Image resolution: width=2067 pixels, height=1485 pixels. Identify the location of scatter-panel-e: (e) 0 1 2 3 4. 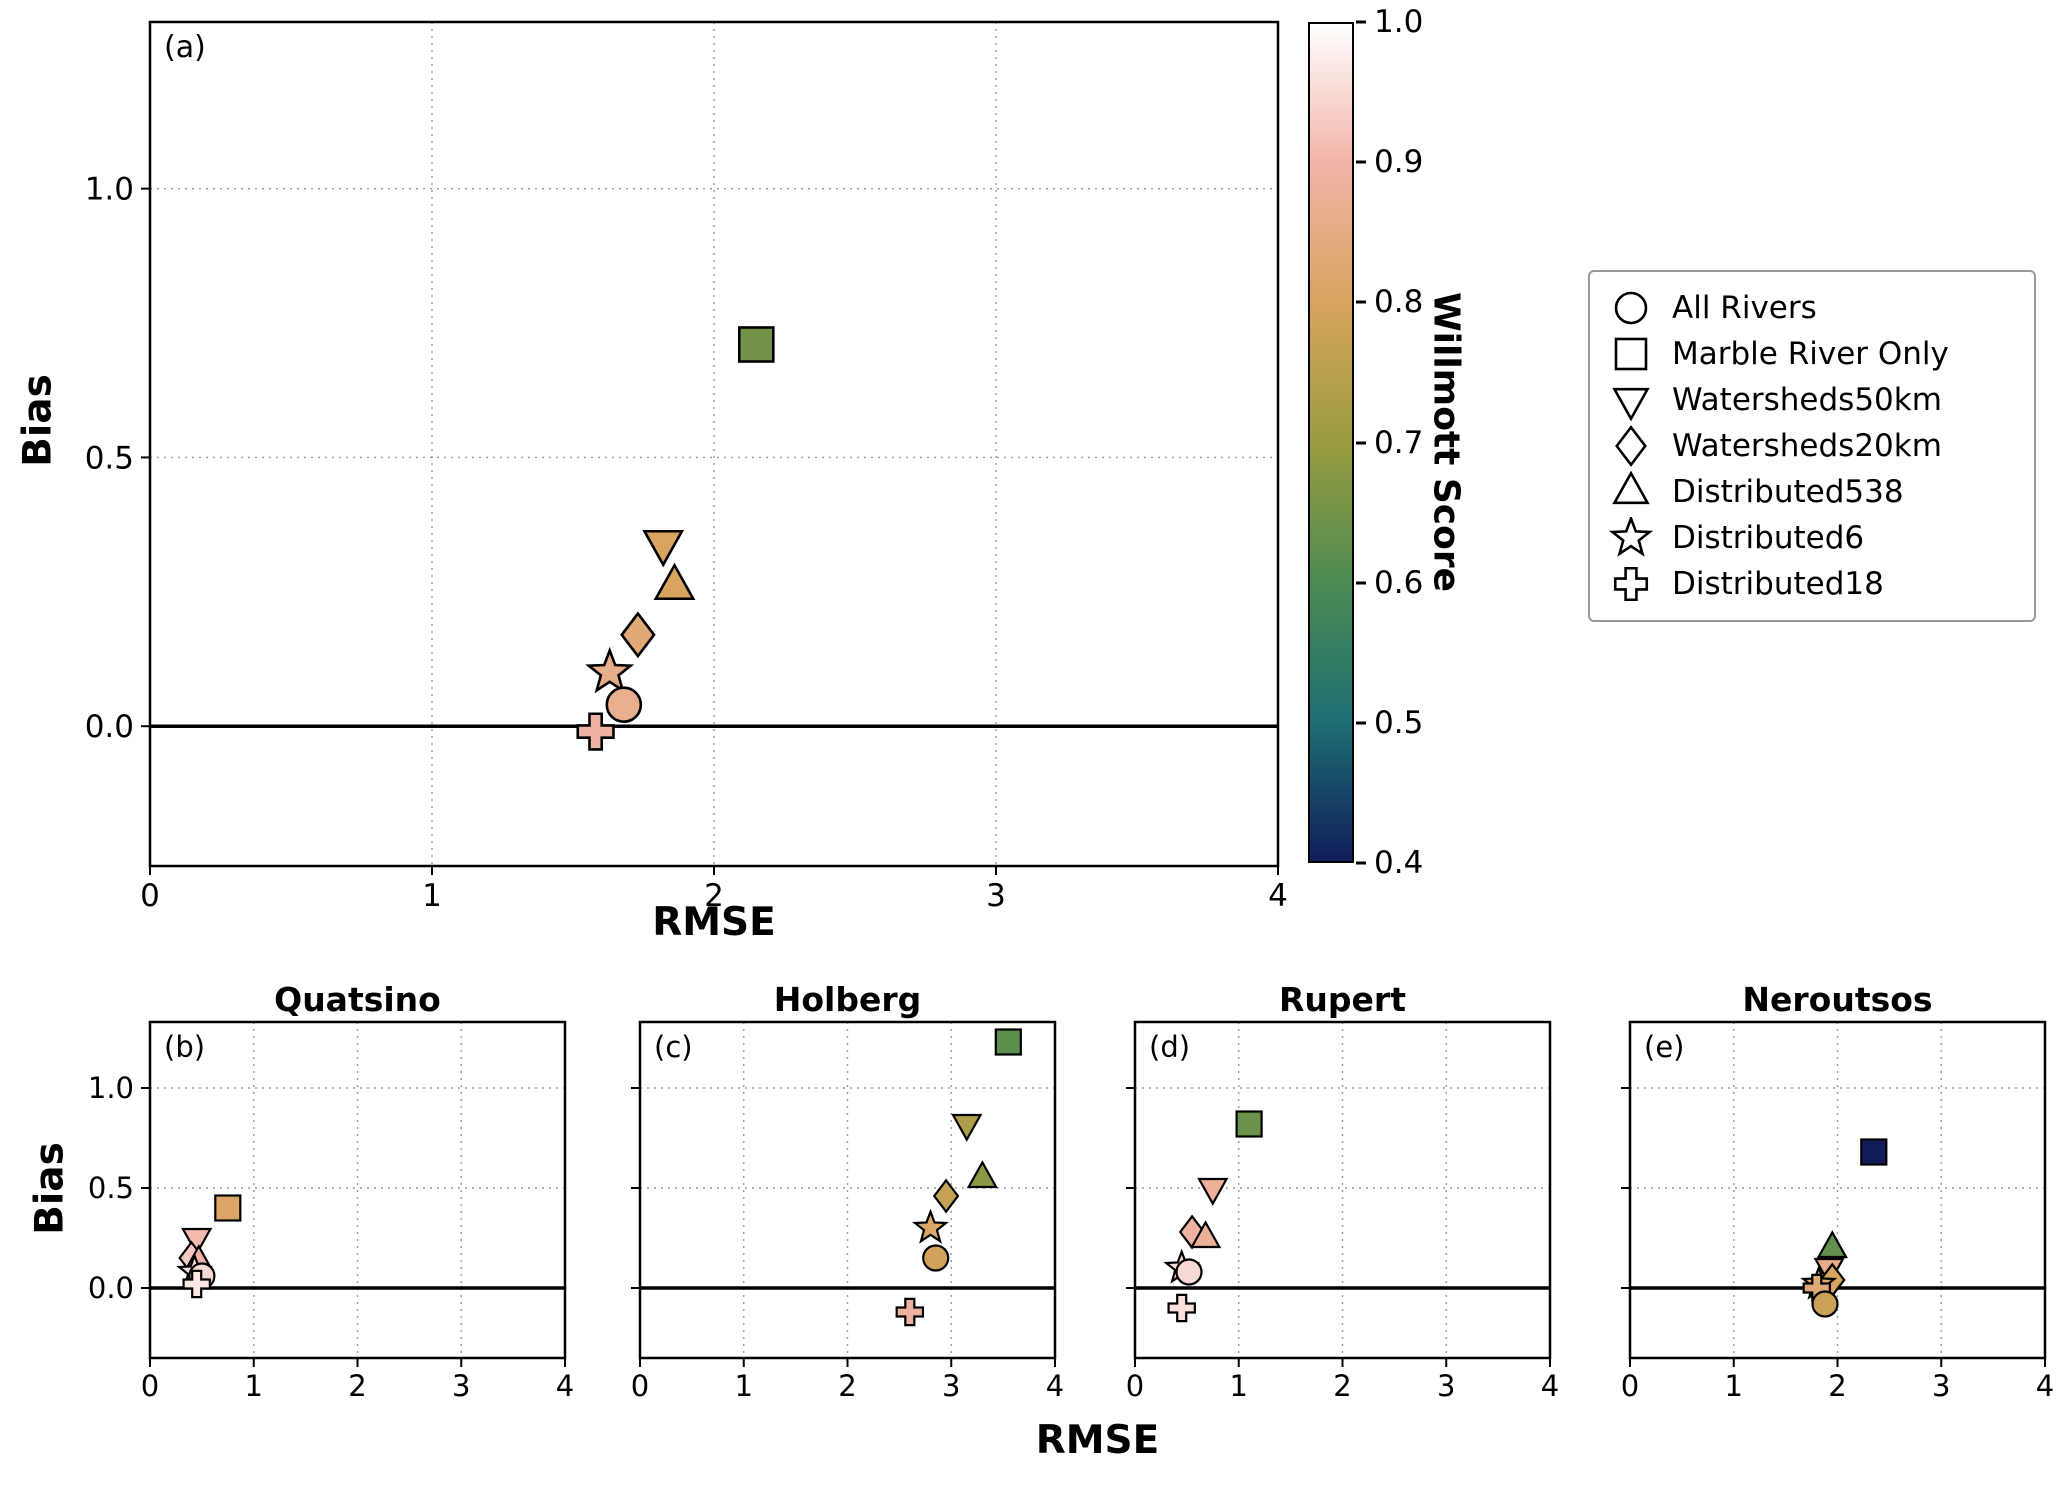
(1837, 1211).